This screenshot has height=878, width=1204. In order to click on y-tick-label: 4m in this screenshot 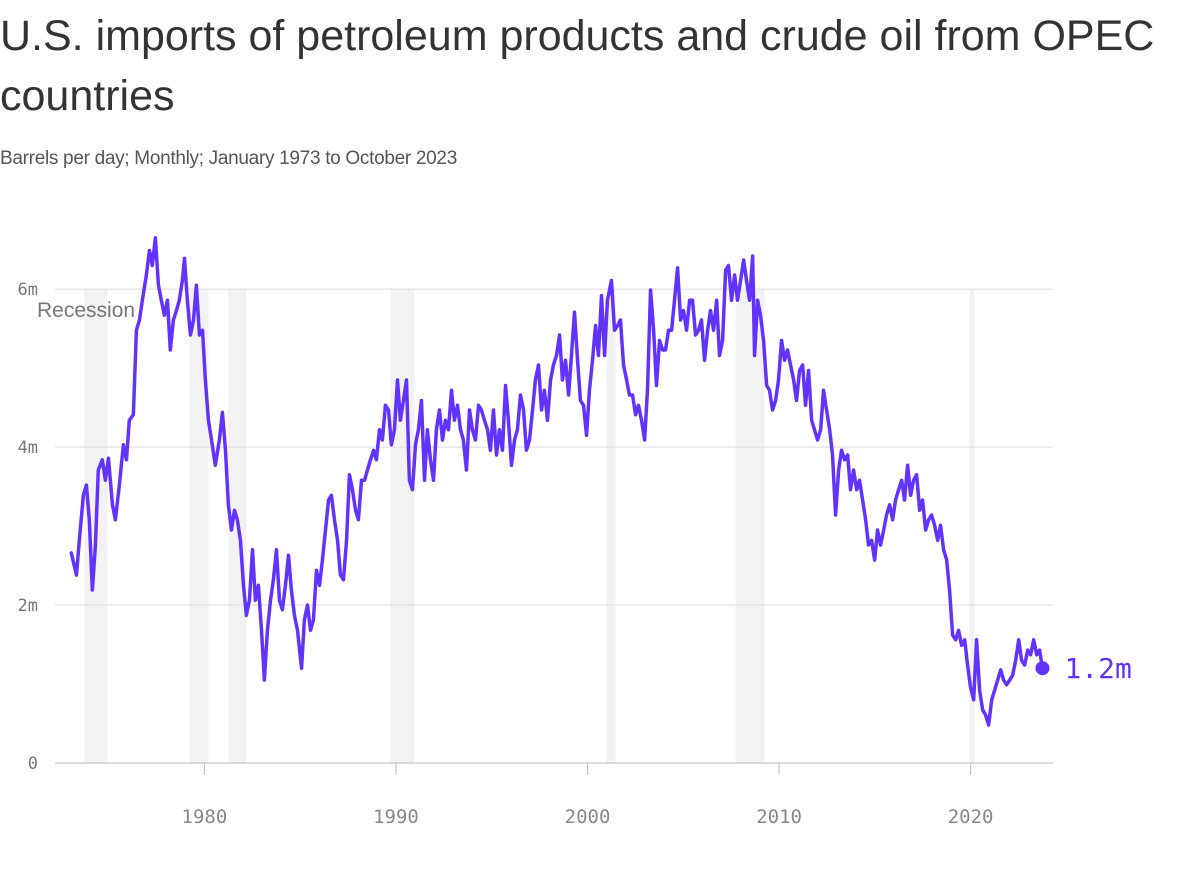, I will do `click(28, 448)`.